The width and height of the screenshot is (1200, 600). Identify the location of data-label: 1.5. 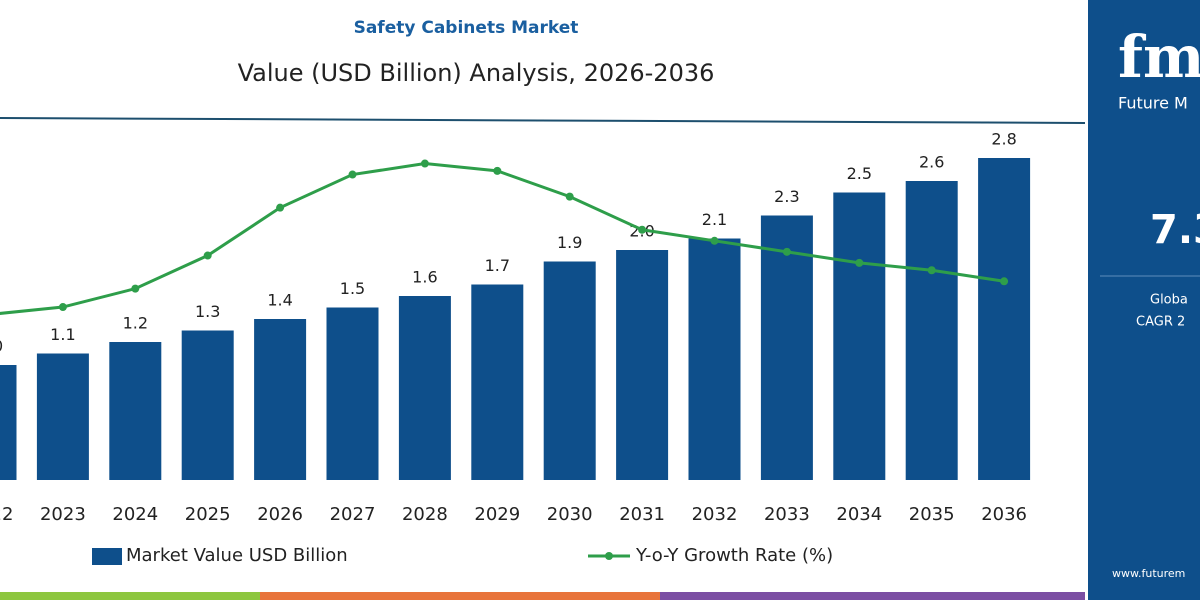
(352, 288).